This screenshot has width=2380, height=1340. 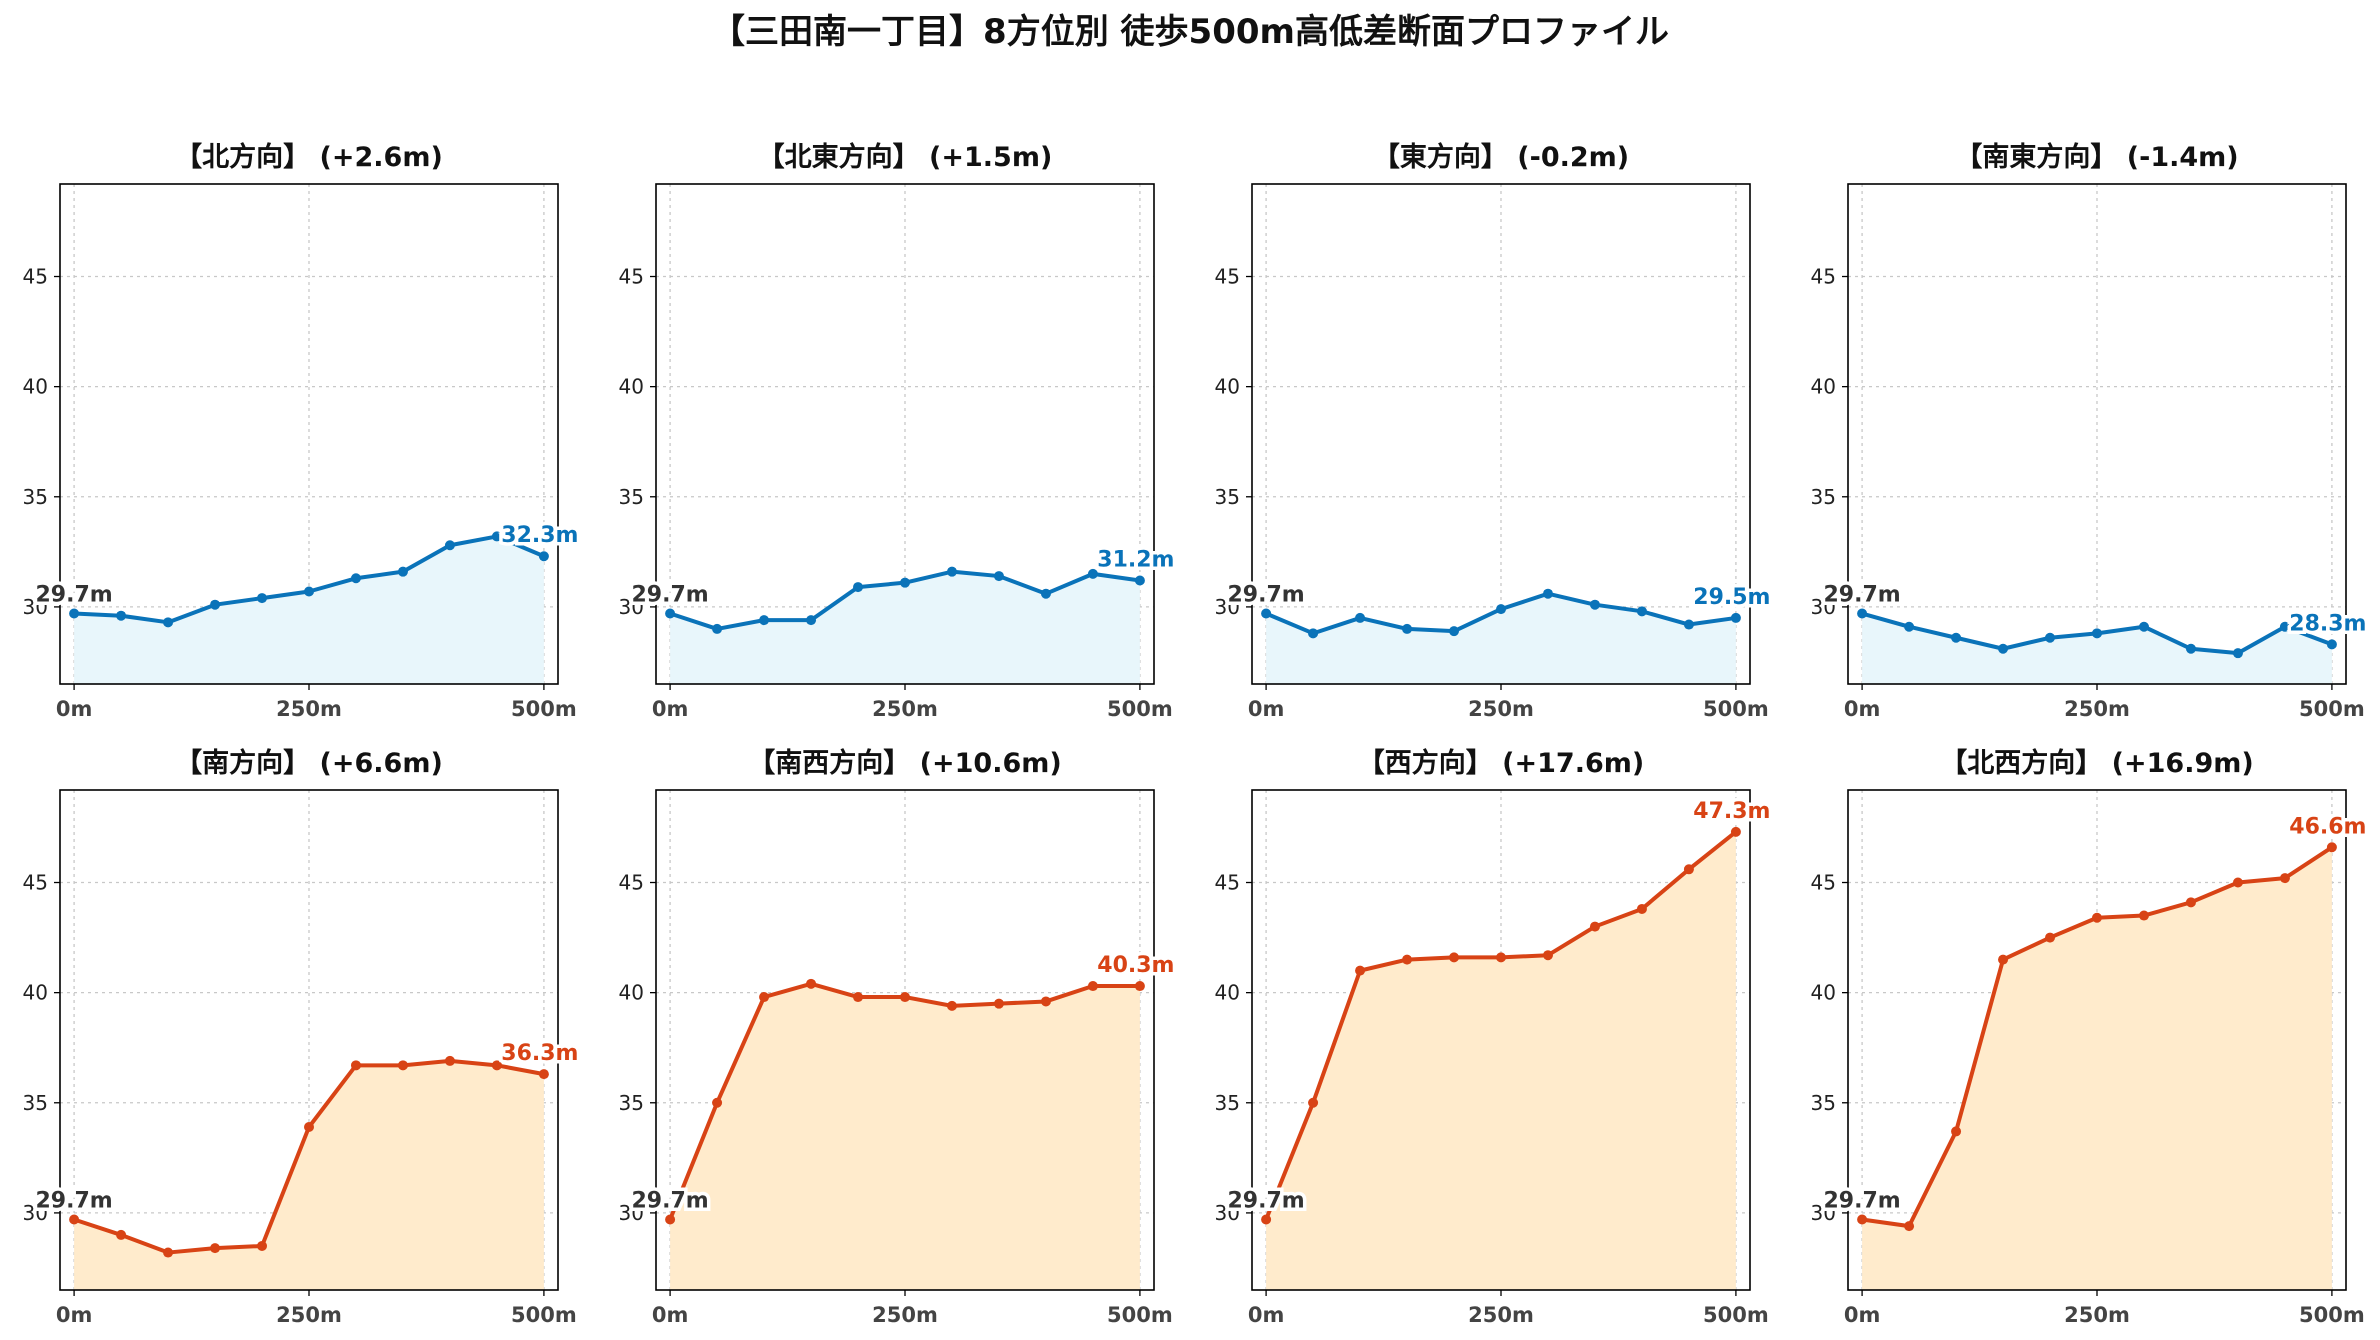 What do you see at coordinates (1190, 32) in the screenshot?
I see `figure-title: 【三田南一丁目】8方位別 徒歩500m高低差断面プロファイル` at bounding box center [1190, 32].